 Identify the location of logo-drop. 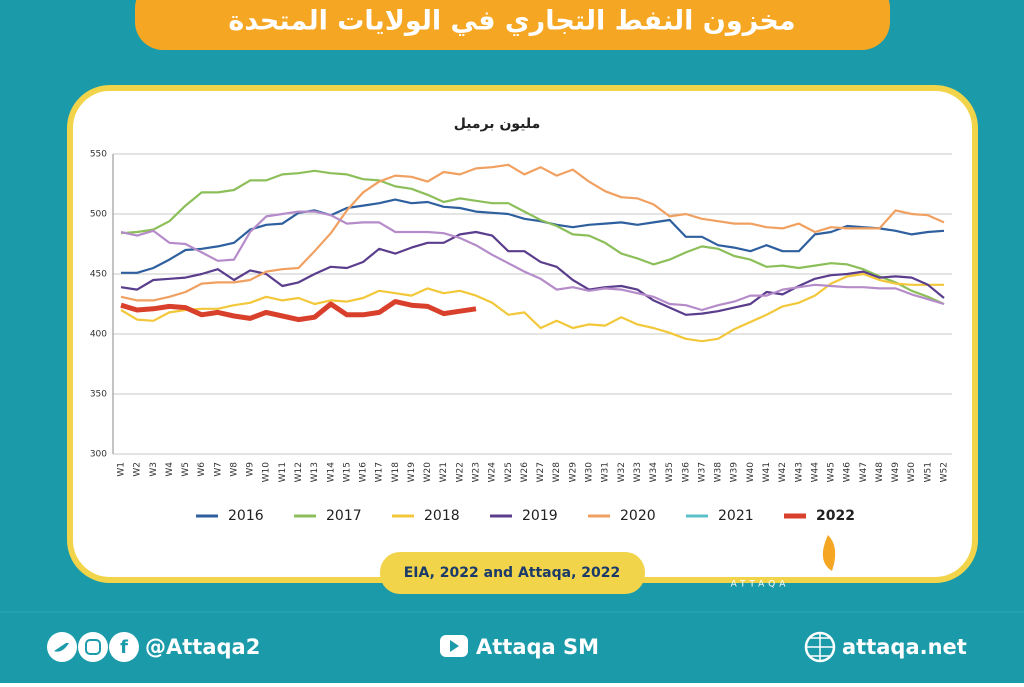
(829, 553).